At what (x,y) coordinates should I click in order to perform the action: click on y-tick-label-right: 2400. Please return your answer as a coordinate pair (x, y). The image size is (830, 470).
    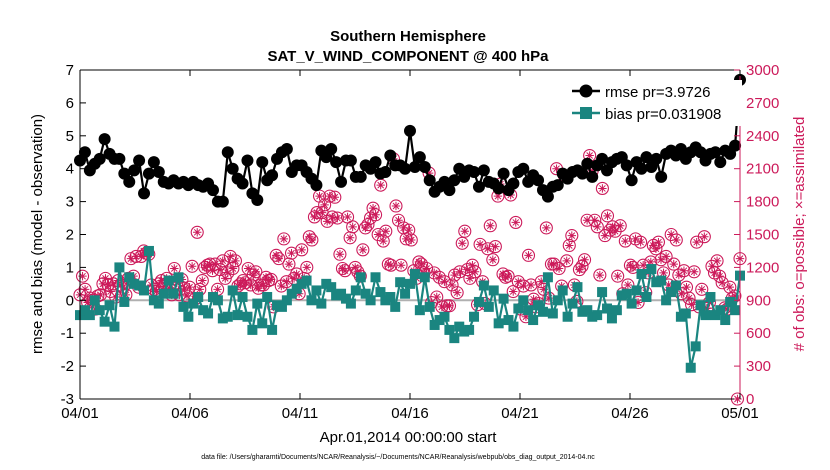
    Looking at the image, I should click on (762, 136).